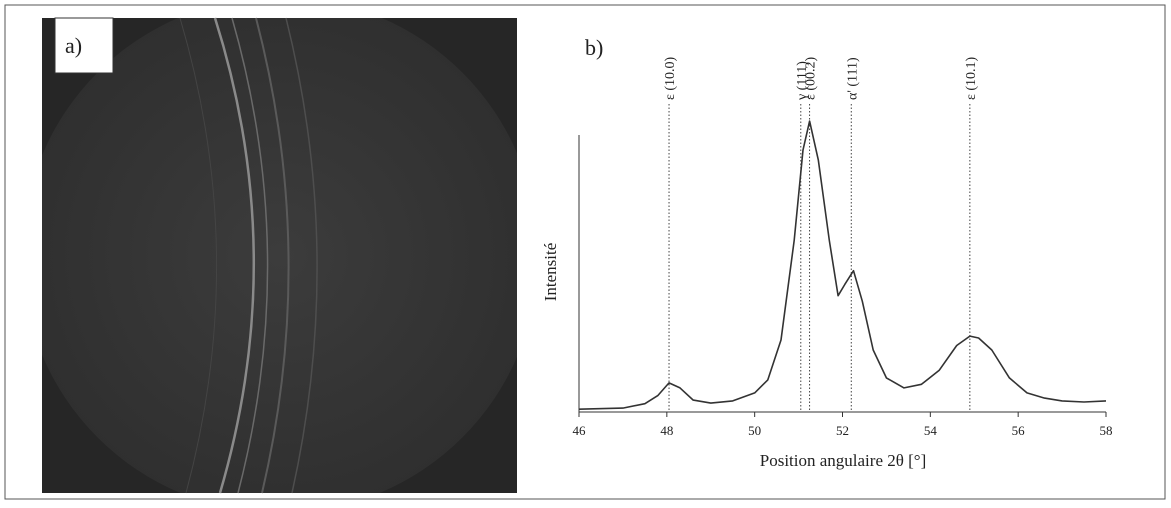  I want to click on x-tick-label: 56, so click(1019, 430).